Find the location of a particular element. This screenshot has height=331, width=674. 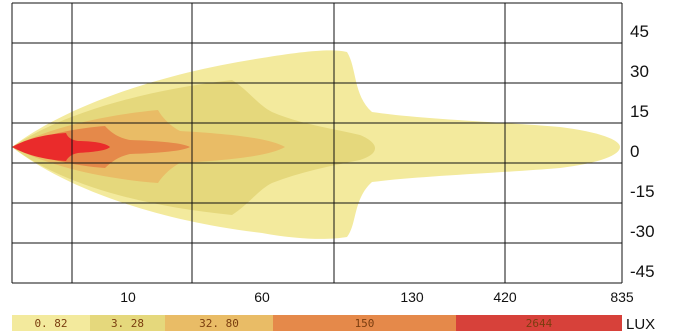

lux-legend: 0. 82 3. 28 32. 80 150 2644 is located at coordinates (317, 323).